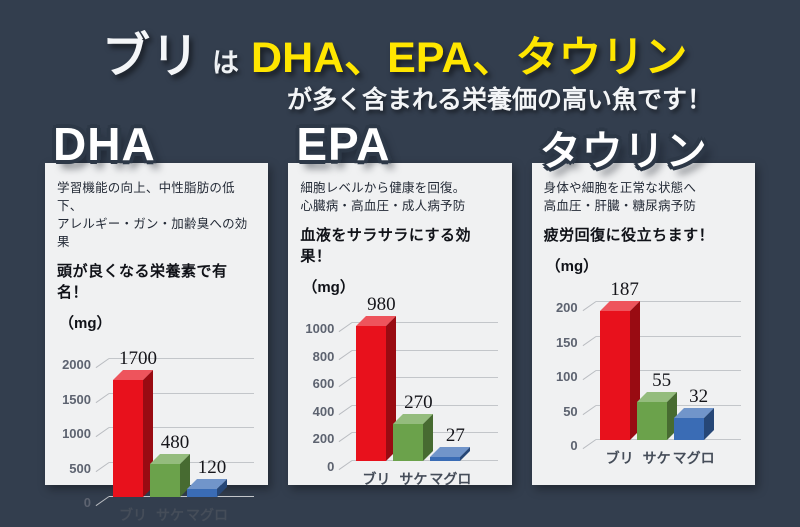 This screenshot has height=527, width=800. Describe the element at coordinates (399, 197) in the screenshot. I see `panel-epa-description: 細胞レベルから健康を回復。 心臓病・高血圧・成人病予防` at that location.